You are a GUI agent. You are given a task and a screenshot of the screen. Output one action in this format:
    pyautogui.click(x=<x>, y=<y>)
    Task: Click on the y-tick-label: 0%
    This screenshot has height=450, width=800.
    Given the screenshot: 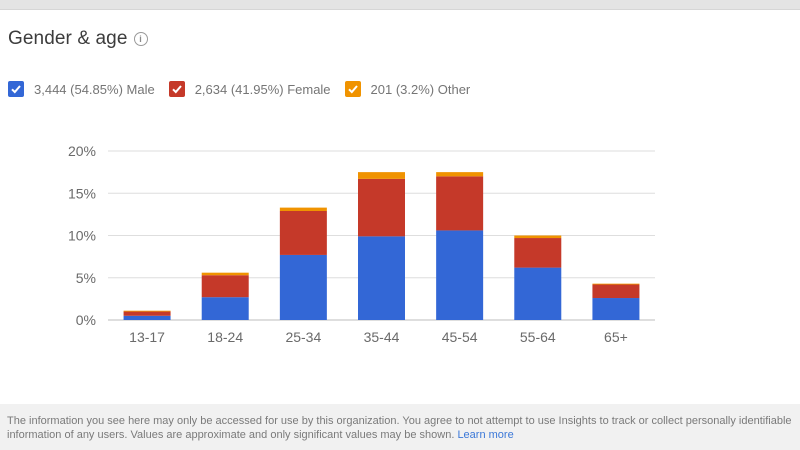 What is the action you would take?
    pyautogui.click(x=86, y=320)
    